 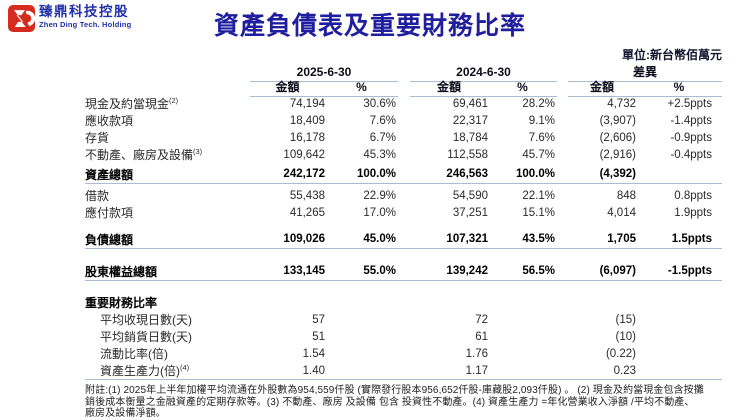 I want to click on cell-value: 51, so click(x=318, y=336).